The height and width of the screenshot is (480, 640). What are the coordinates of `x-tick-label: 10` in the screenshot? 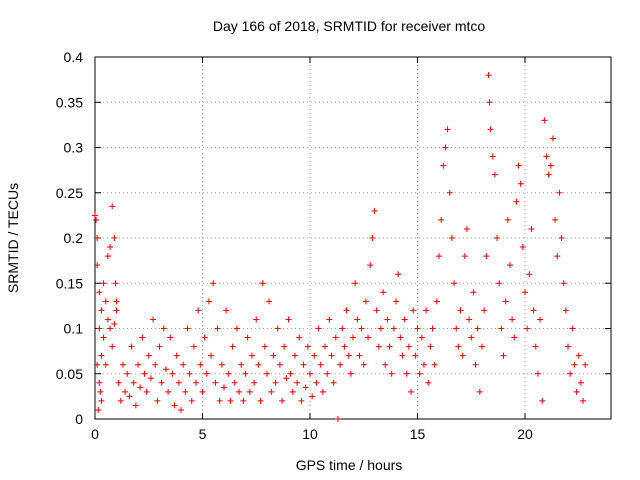 It's located at (310, 434).